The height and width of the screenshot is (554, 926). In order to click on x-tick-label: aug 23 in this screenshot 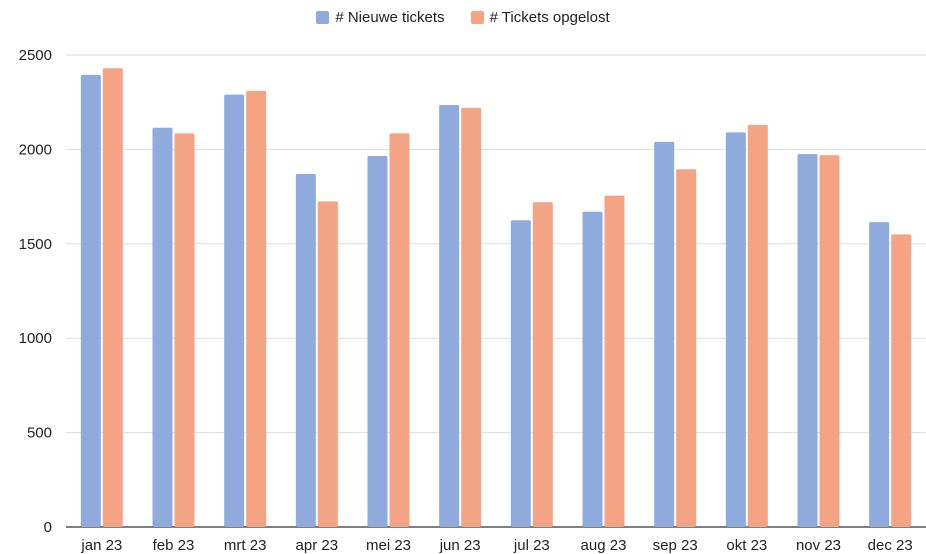, I will do `click(604, 545)`.